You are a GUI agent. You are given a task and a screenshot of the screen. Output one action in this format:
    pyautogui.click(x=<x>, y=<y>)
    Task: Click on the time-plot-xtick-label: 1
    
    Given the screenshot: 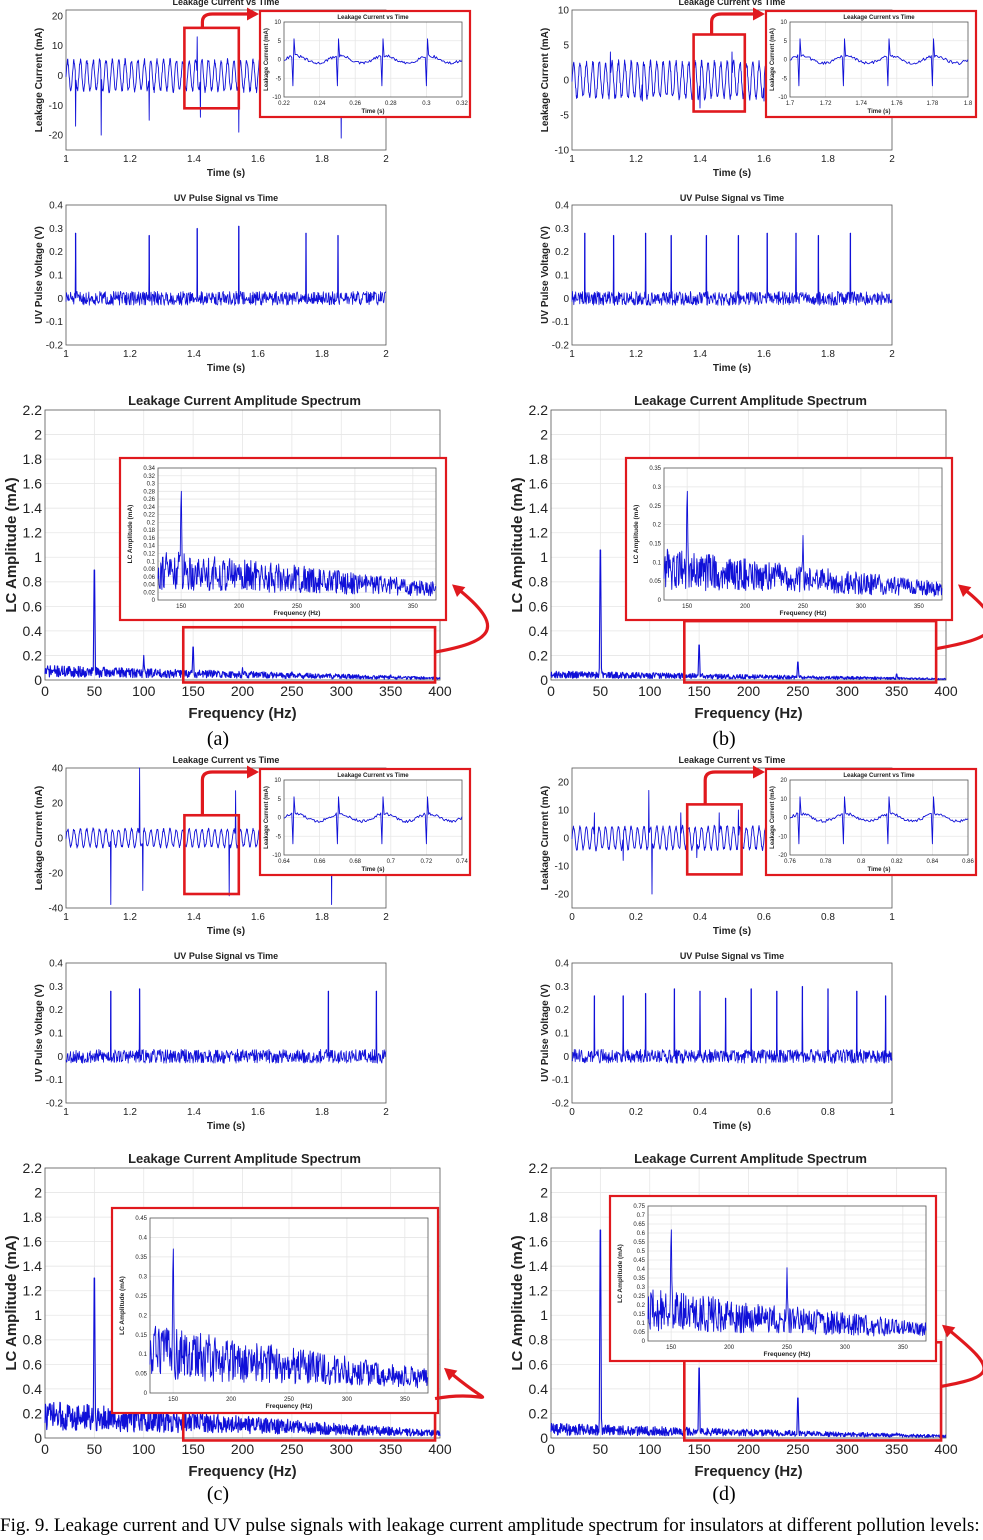 What is the action you would take?
    pyautogui.click(x=66, y=917)
    